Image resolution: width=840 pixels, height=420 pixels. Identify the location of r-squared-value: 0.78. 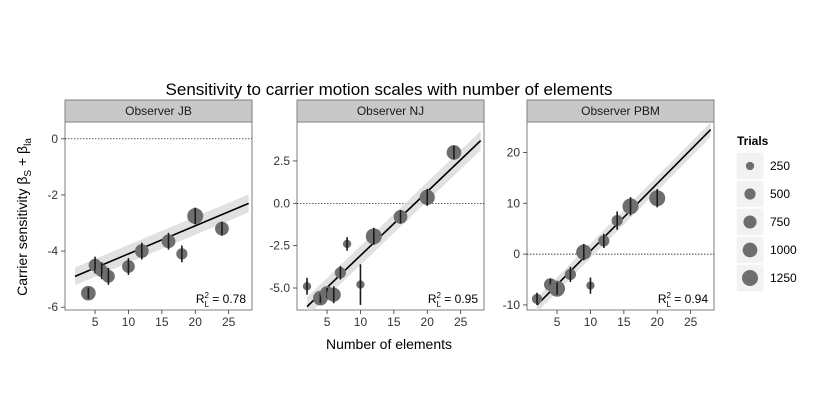
(235, 299).